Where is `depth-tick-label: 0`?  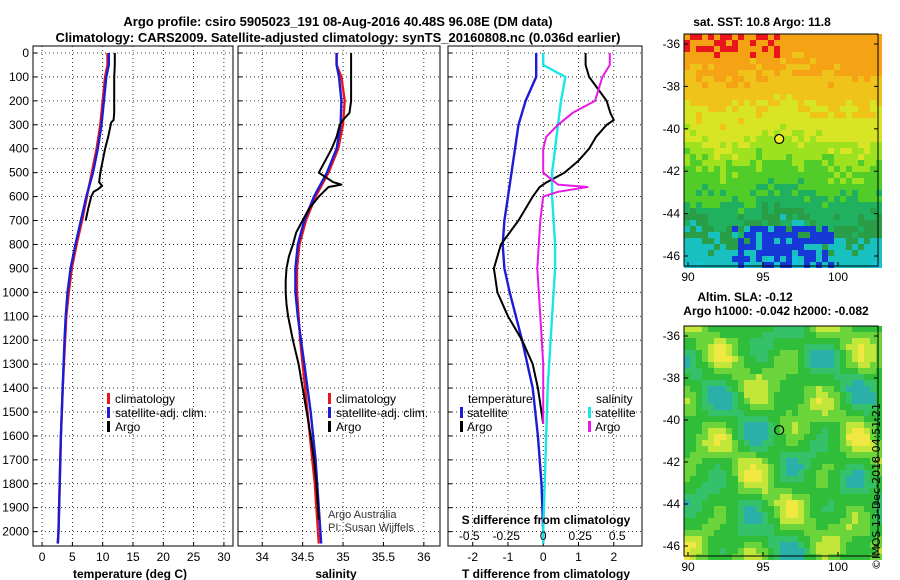
depth-tick-label: 0 is located at coordinates (25, 53).